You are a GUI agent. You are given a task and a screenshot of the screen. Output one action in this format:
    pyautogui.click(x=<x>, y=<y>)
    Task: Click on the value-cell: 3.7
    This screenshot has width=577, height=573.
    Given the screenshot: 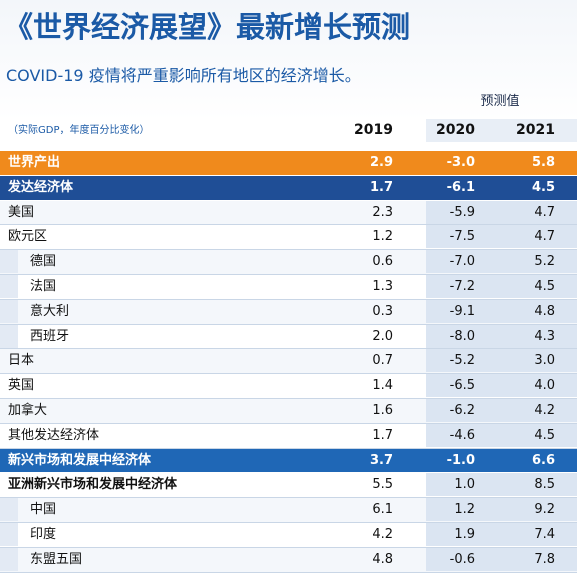 What is the action you would take?
    pyautogui.click(x=381, y=460)
    